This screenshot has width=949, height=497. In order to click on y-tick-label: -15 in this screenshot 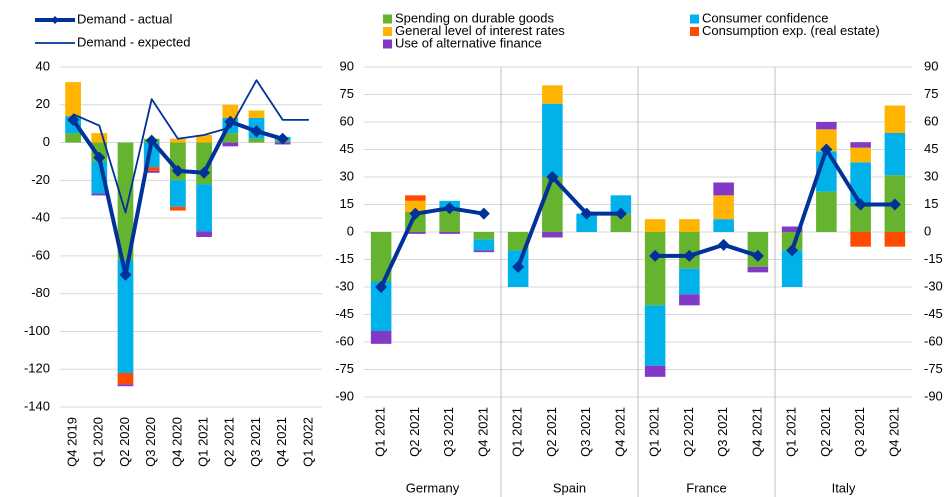, I will do `click(344, 258)`.